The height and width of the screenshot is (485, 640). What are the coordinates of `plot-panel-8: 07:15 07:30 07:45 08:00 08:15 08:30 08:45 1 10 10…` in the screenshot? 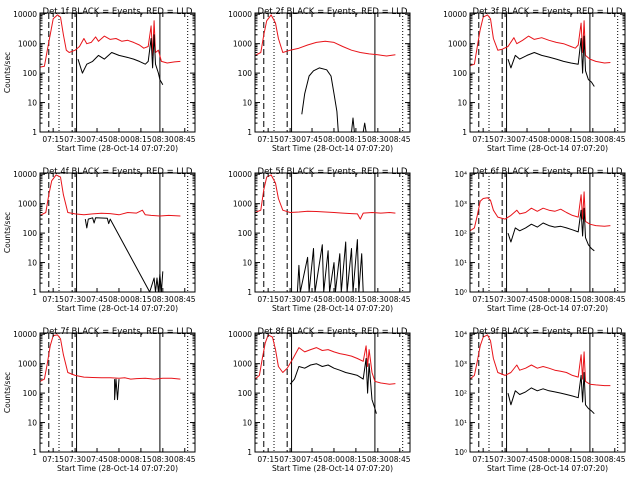 It's located at (319, 400).